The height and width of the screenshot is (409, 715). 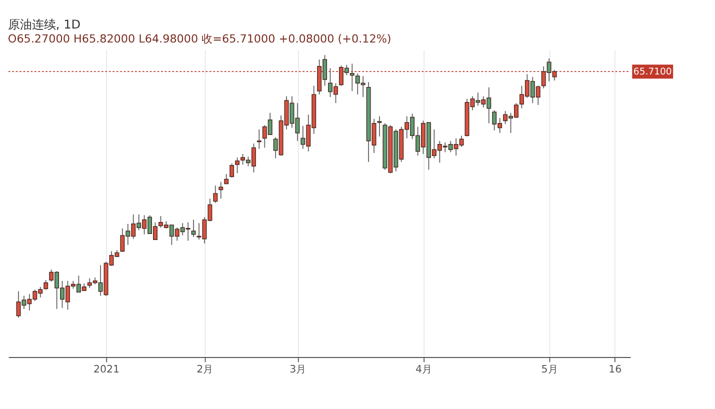 I want to click on chart-title: 原油连续, 1D, so click(x=44, y=24).